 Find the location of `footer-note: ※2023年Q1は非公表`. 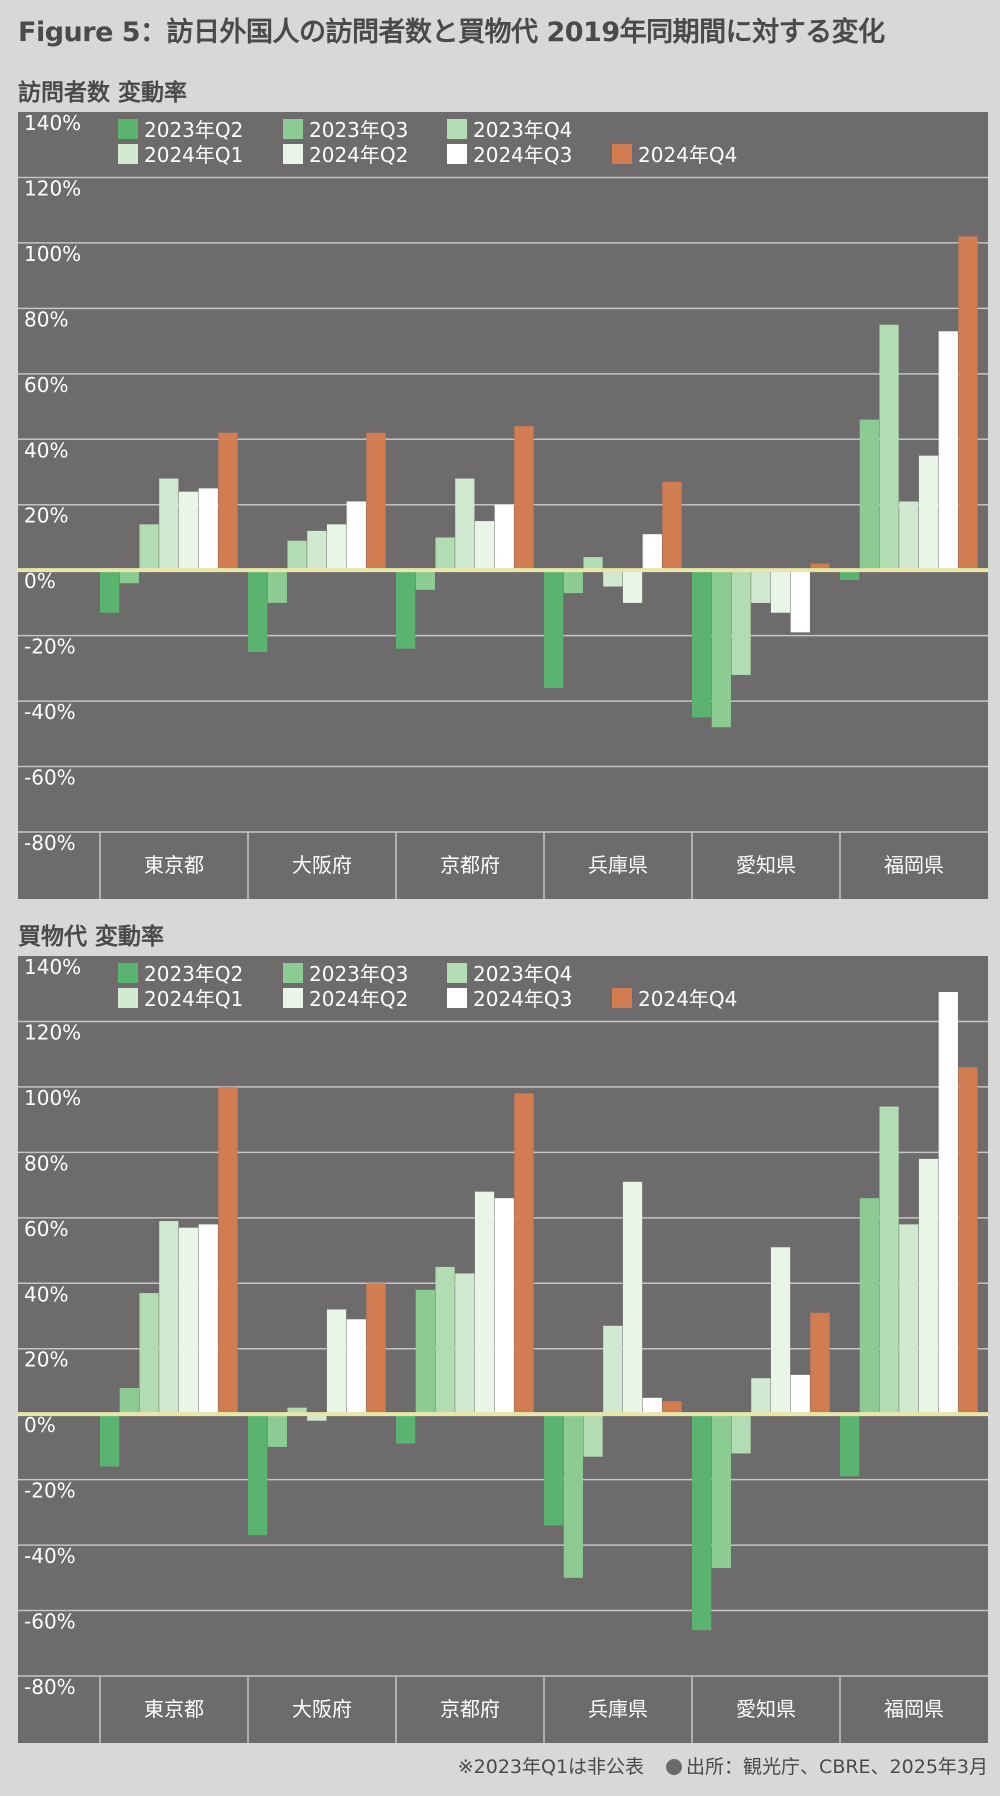

footer-note: ※2023年Q1は非公表 is located at coordinates (551, 1767).